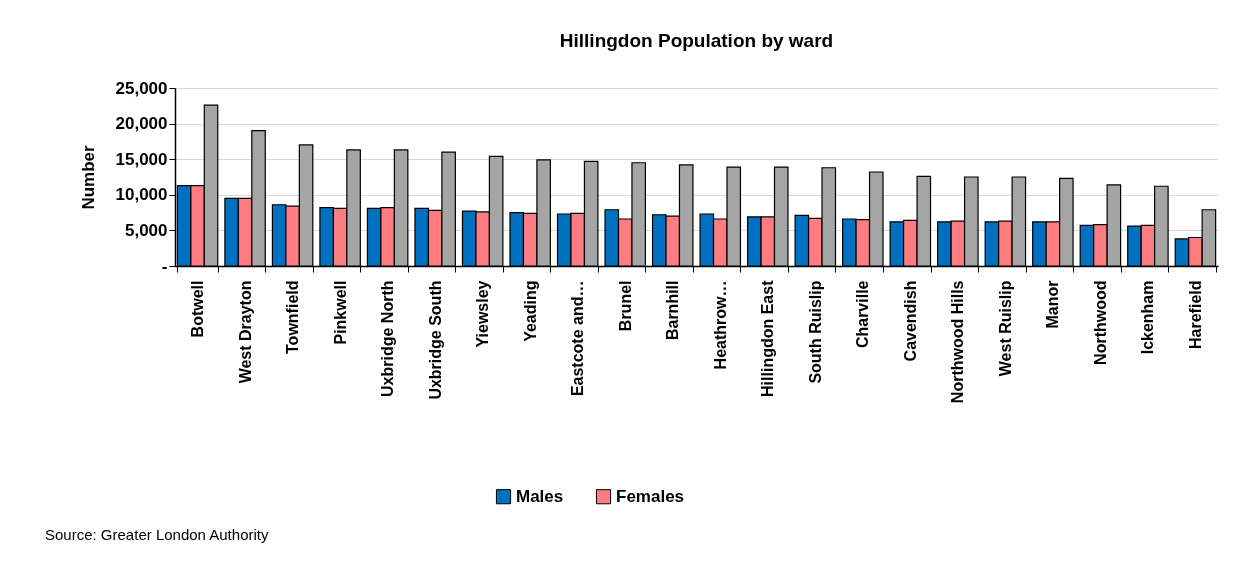  Describe the element at coordinates (696, 40) in the screenshot. I see `chart-title: Hillingdon Population by ward` at that location.